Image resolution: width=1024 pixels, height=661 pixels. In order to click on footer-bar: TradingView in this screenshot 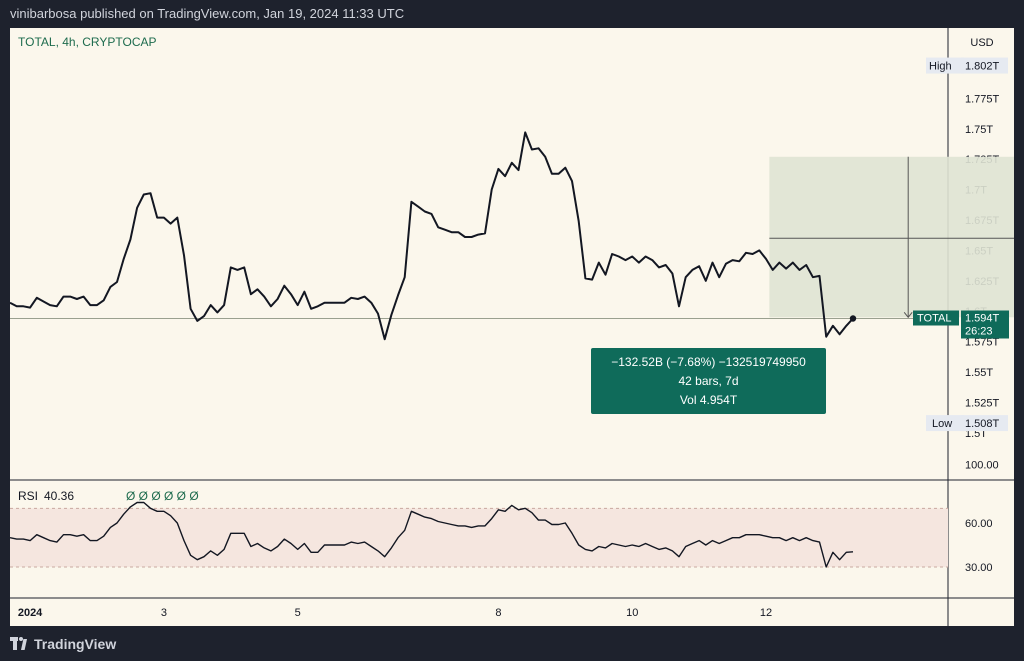, I will do `click(512, 644)`.